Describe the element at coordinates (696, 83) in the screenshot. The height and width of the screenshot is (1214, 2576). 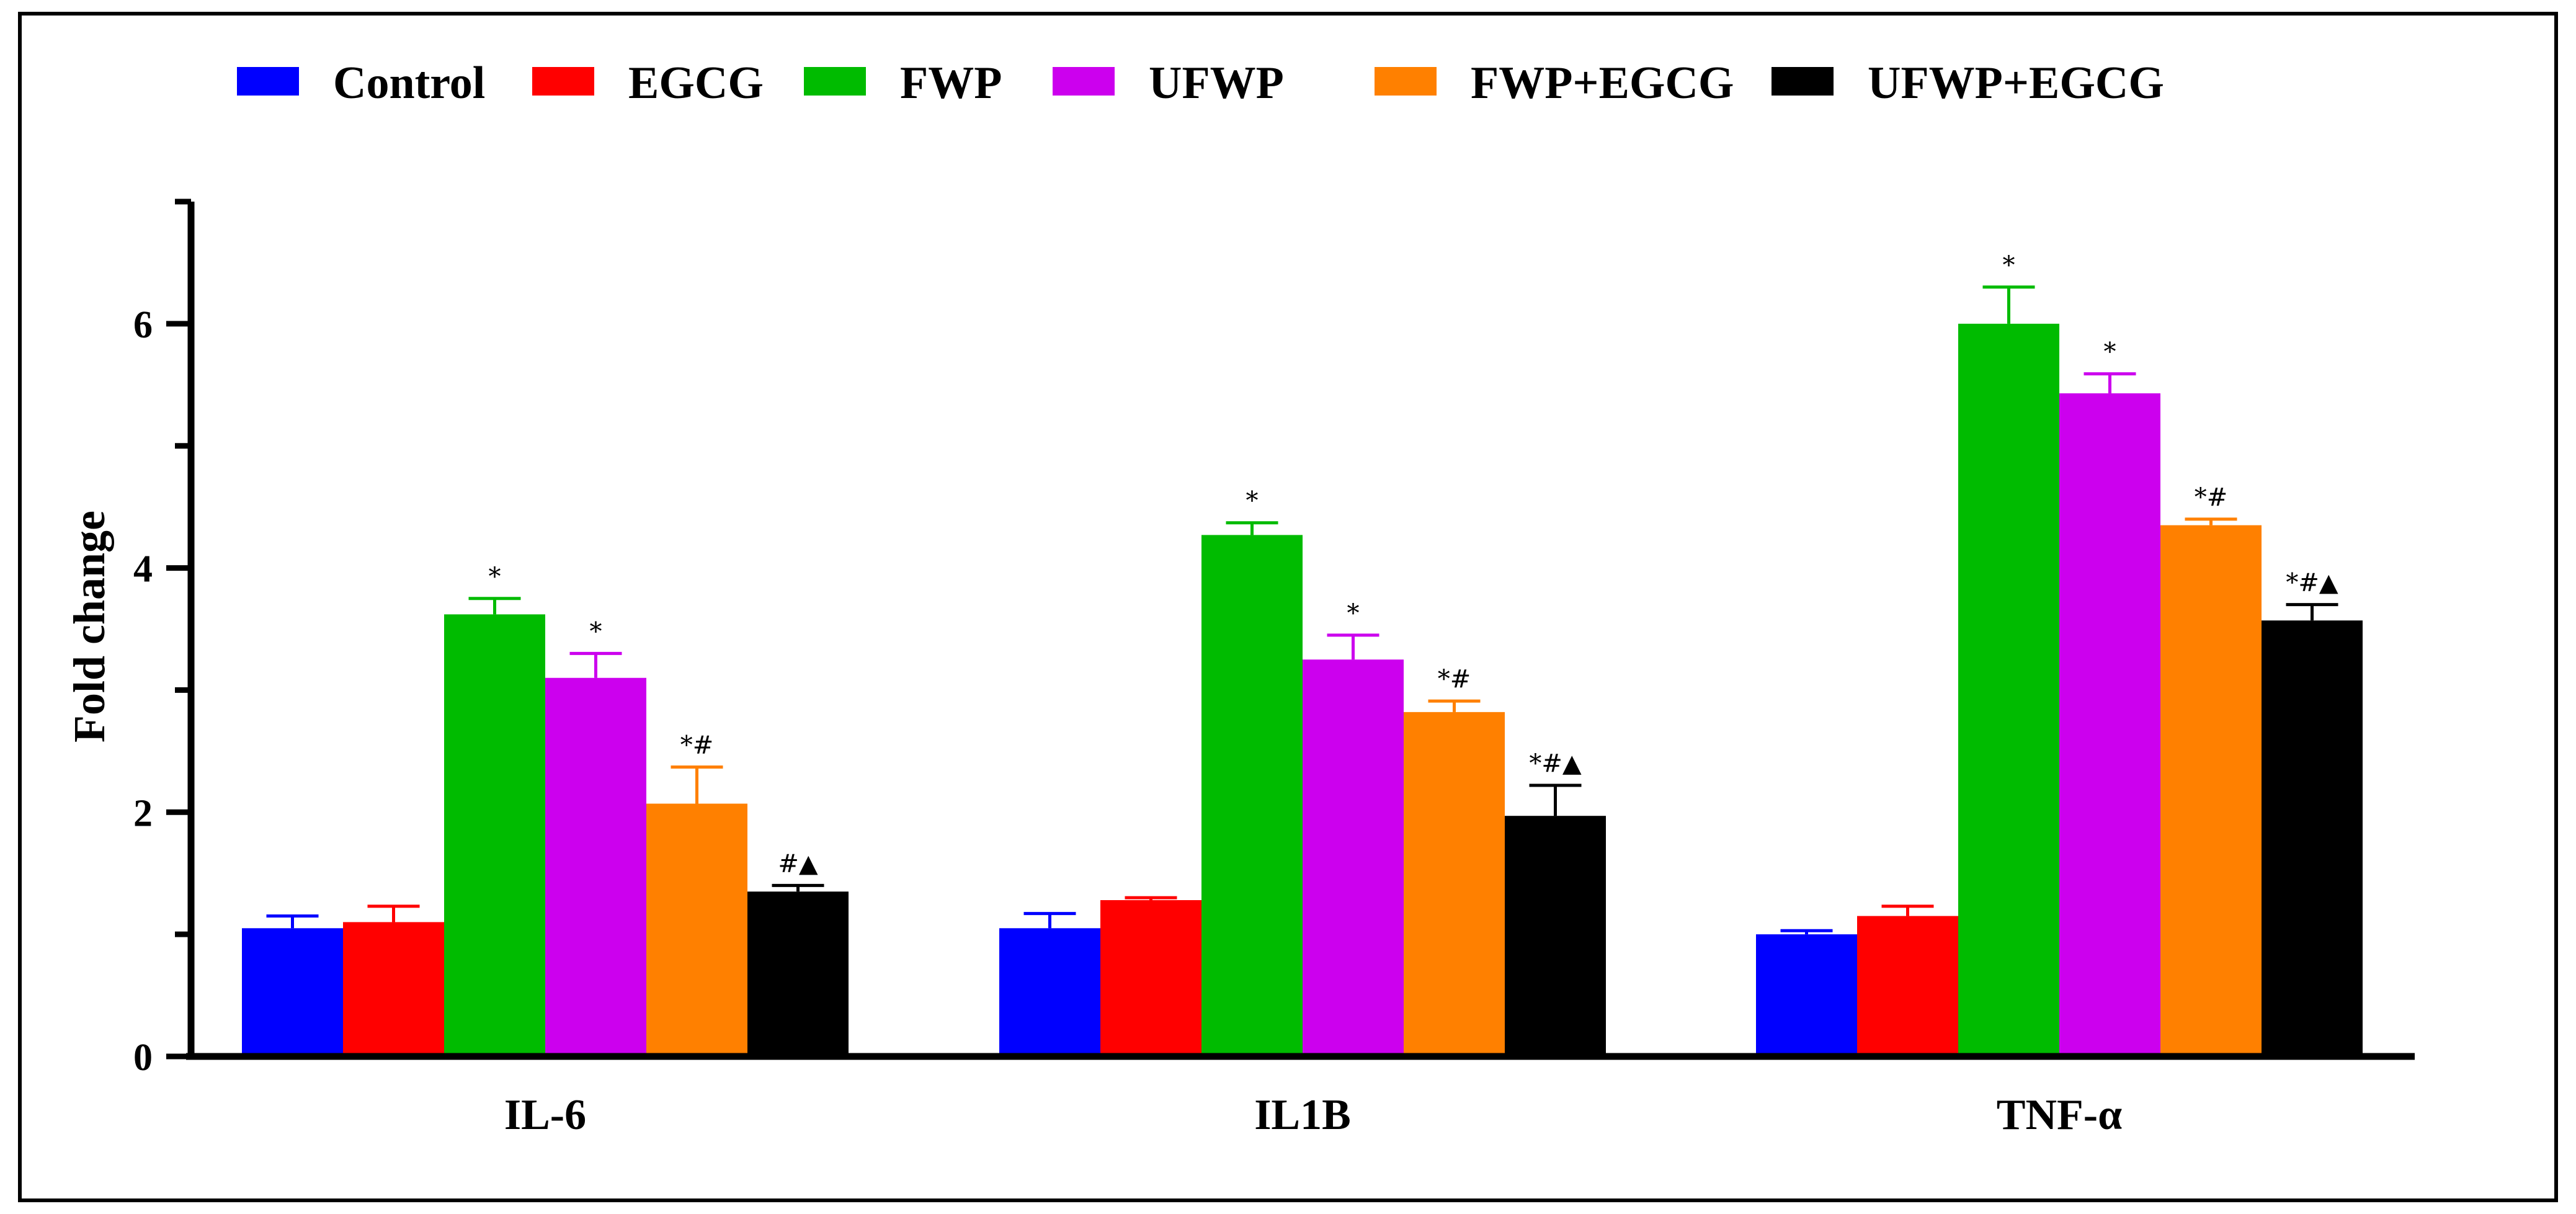
I see `legend-label-egcg: EGCG` at that location.